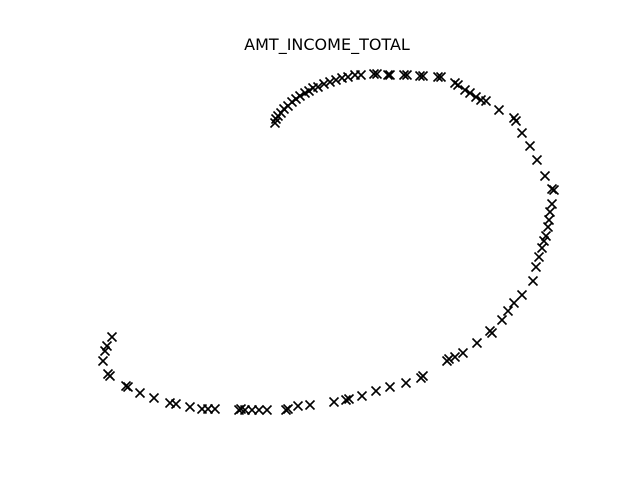 Image resolution: width=640 pixels, height=480 pixels. What do you see at coordinates (327, 45) in the screenshot?
I see `chart-title: AMT_INCOME_TOTAL` at bounding box center [327, 45].